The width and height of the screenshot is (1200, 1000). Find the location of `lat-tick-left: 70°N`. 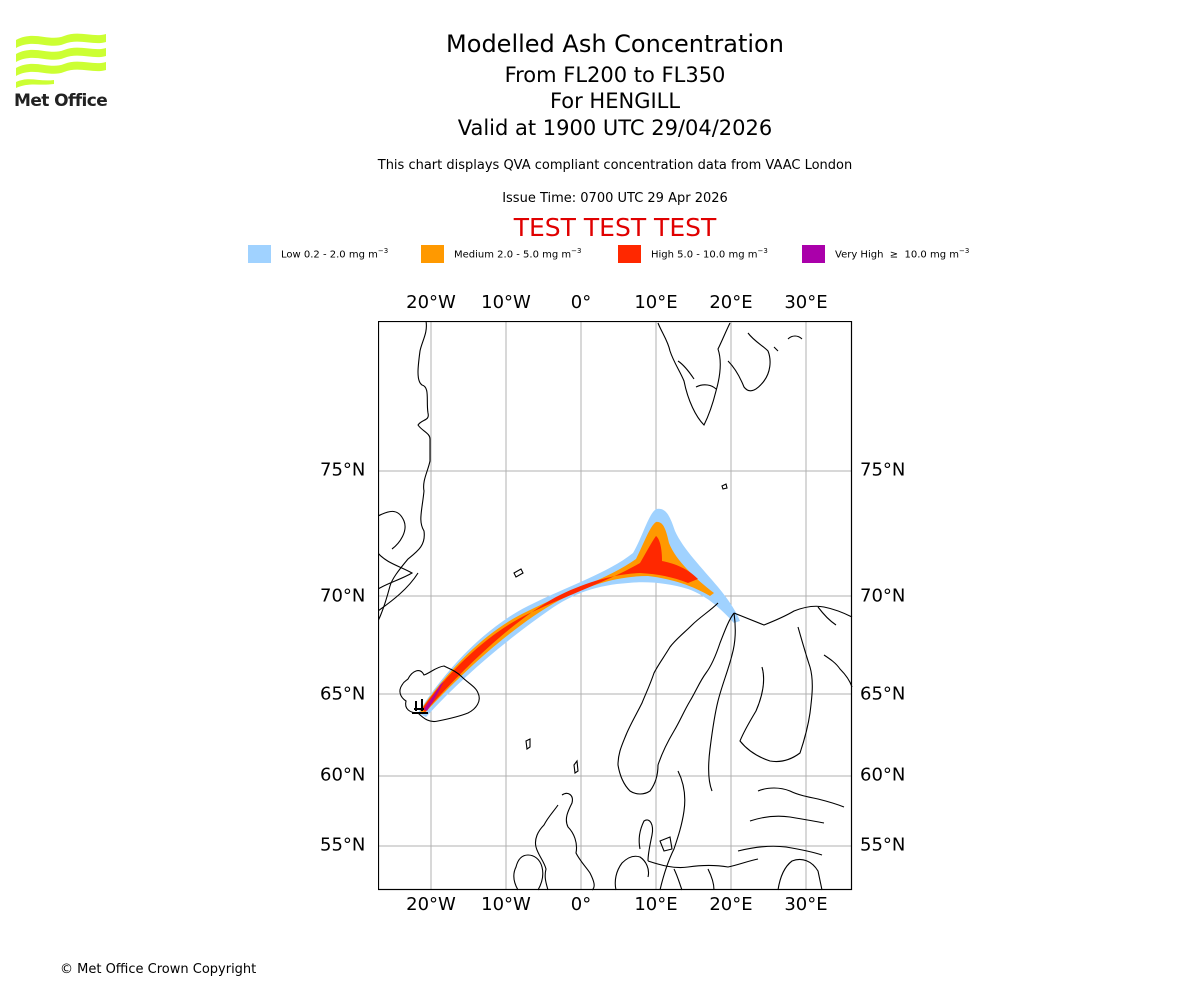

lat-tick-left: 70°N is located at coordinates (343, 596).